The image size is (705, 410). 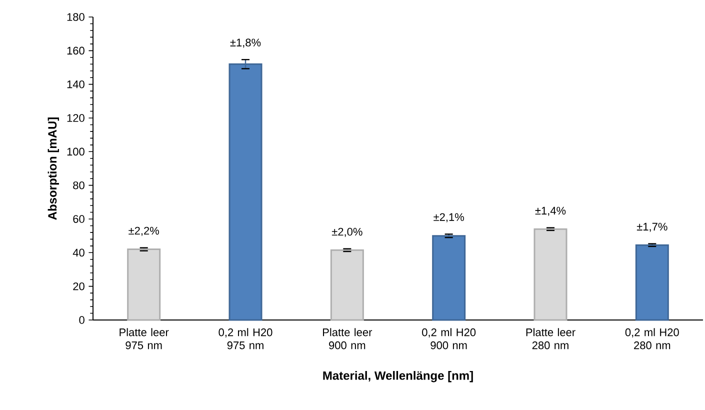 I want to click on y-tick-label: 80, so click(x=78, y=185).